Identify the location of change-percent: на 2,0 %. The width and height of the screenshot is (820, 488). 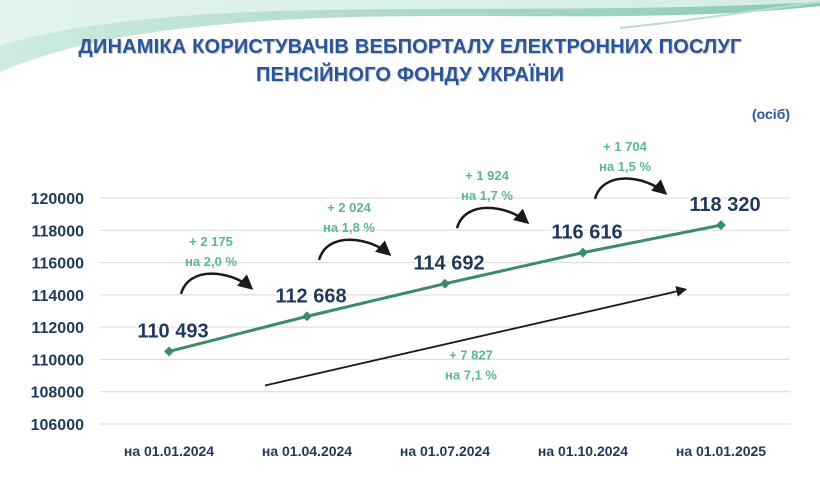
(211, 261).